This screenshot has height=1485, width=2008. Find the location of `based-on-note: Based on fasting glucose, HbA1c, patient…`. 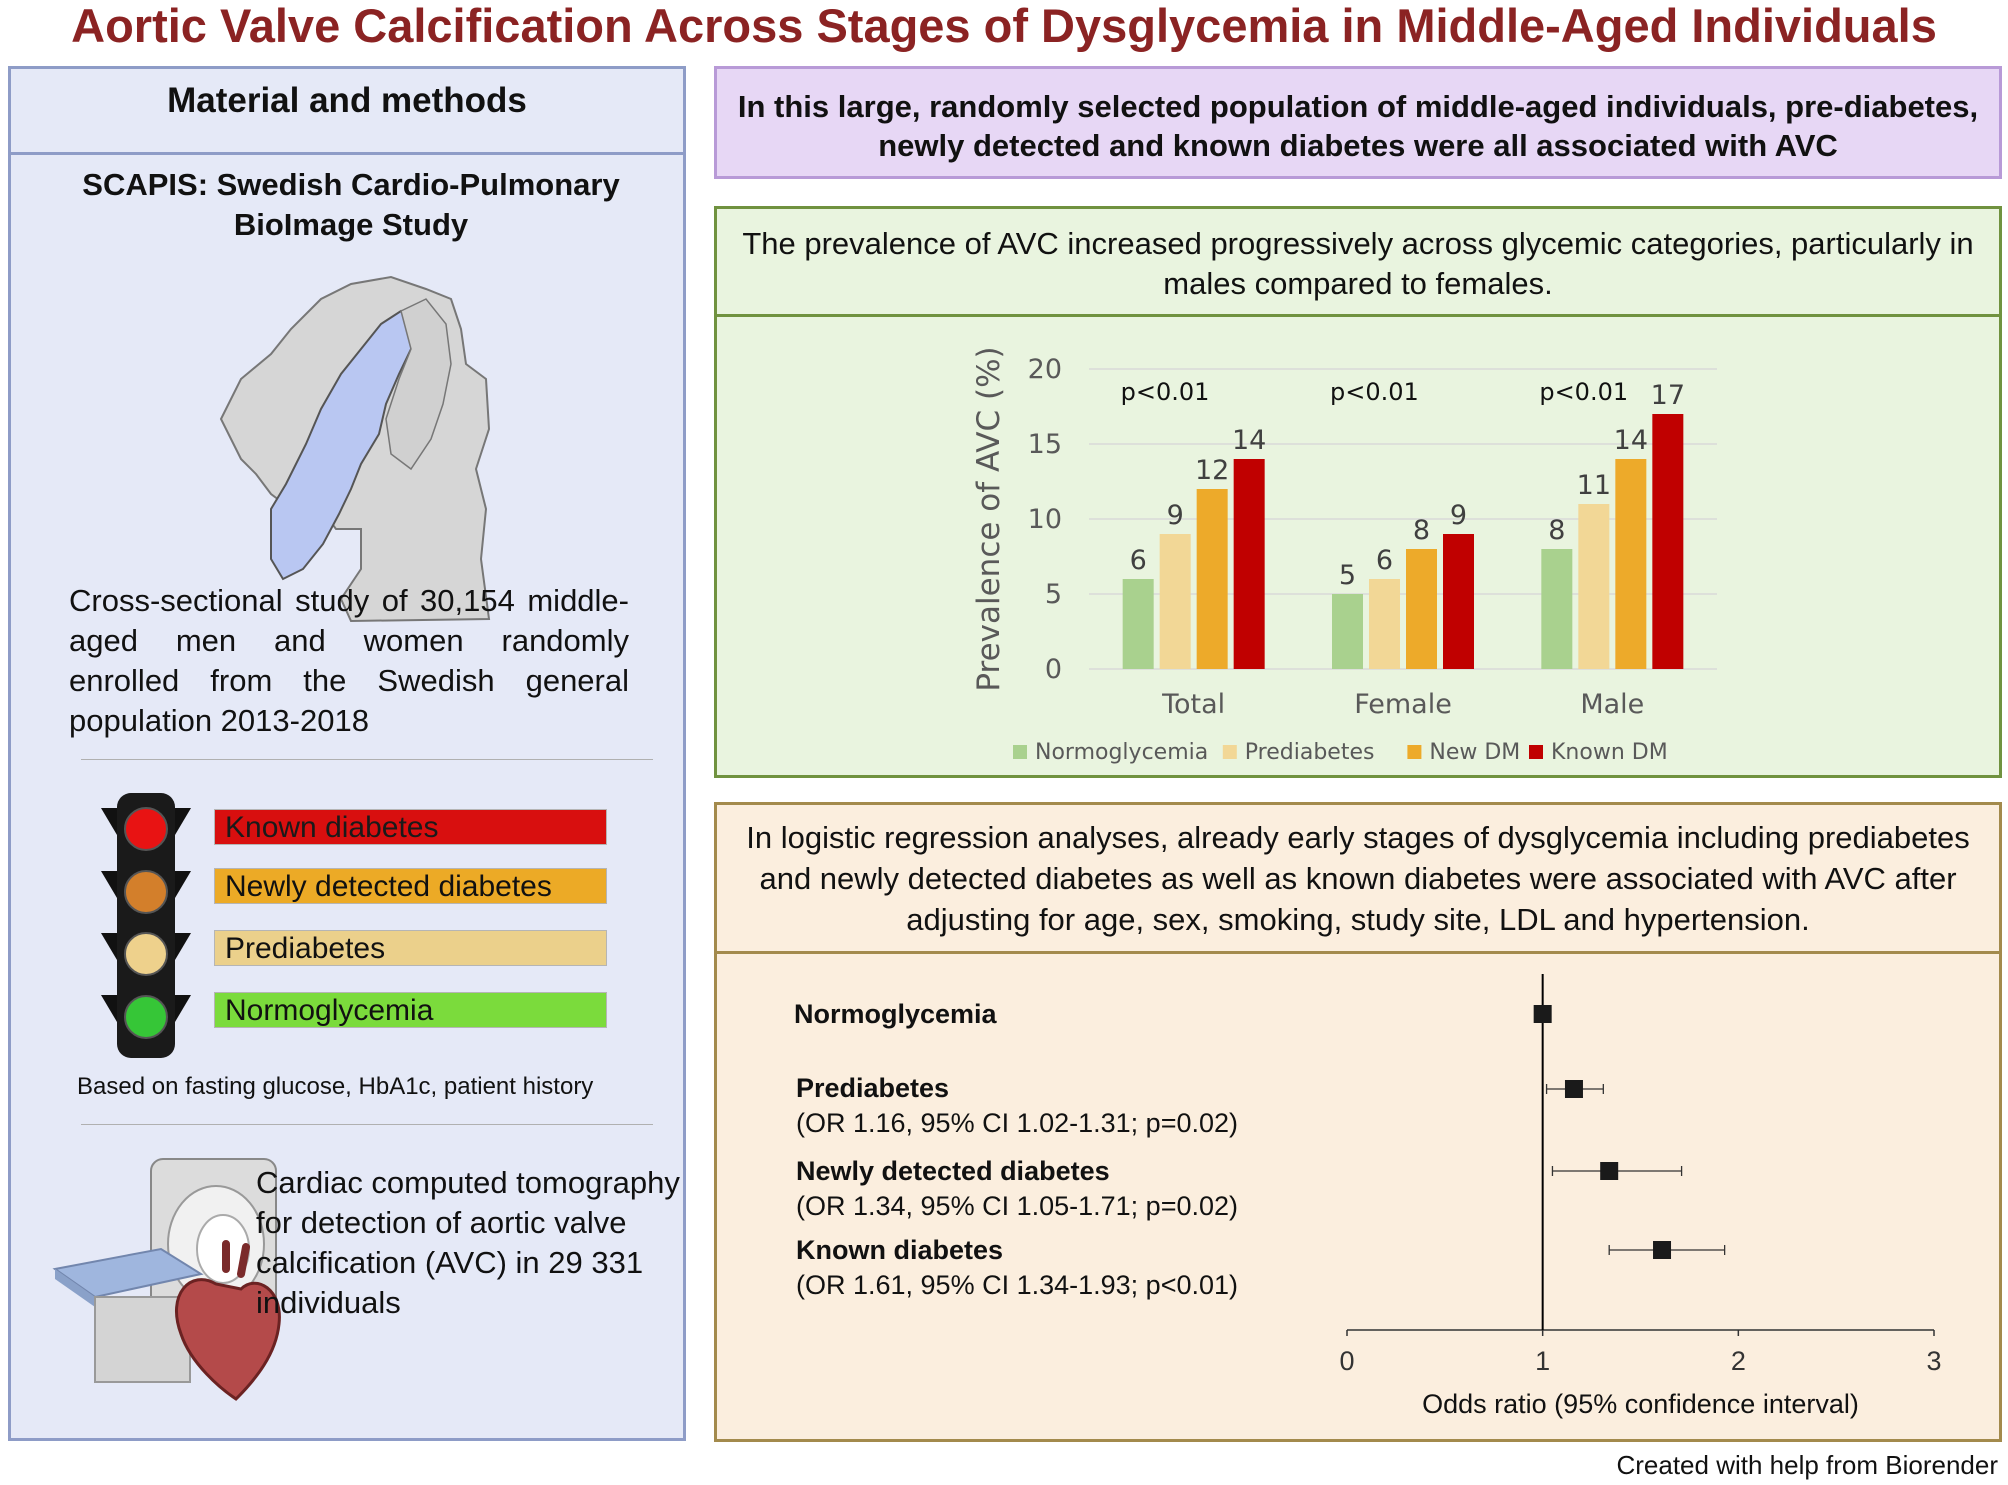

based-on-note: Based on fasting glucose, HbA1c, patient… is located at coordinates (335, 1086).